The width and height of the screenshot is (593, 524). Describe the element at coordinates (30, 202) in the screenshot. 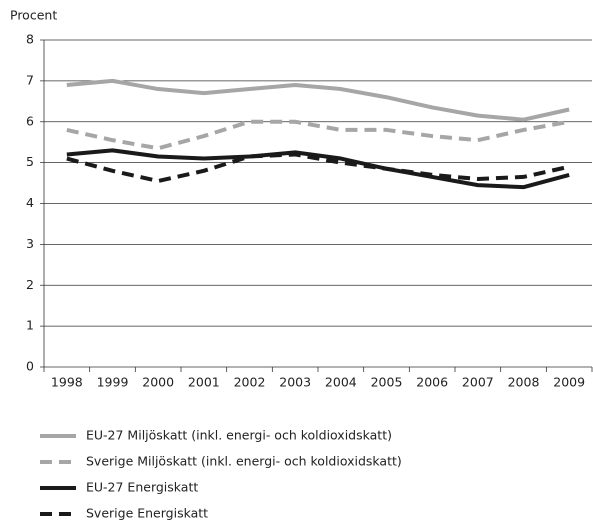

I see `y-tick-label: 4` at that location.